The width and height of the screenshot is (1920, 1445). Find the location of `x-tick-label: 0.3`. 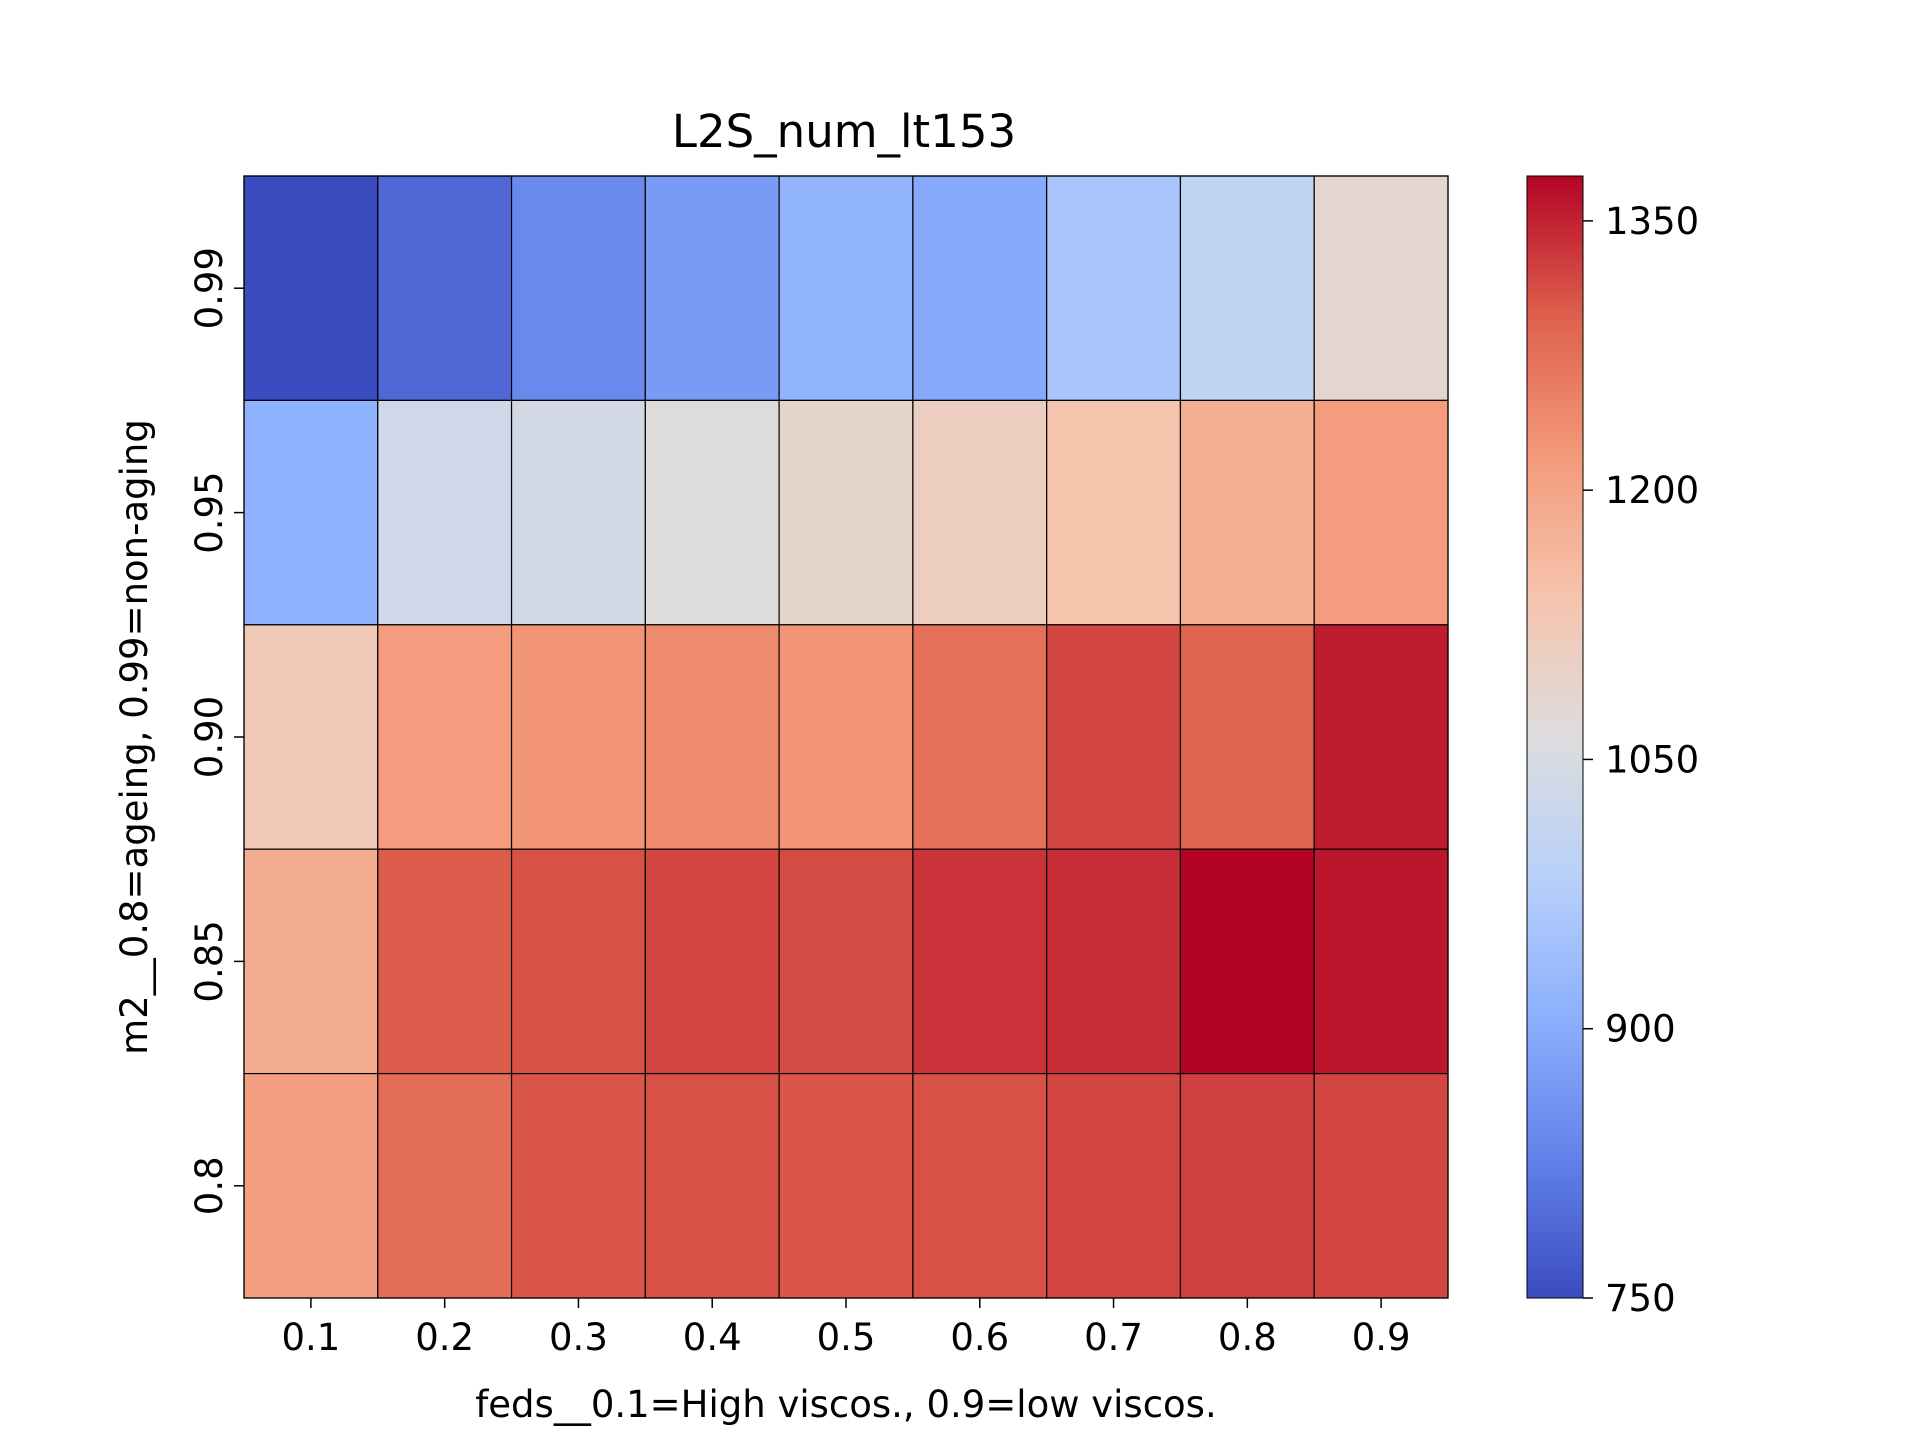

x-tick-label: 0.3 is located at coordinates (578, 1337).